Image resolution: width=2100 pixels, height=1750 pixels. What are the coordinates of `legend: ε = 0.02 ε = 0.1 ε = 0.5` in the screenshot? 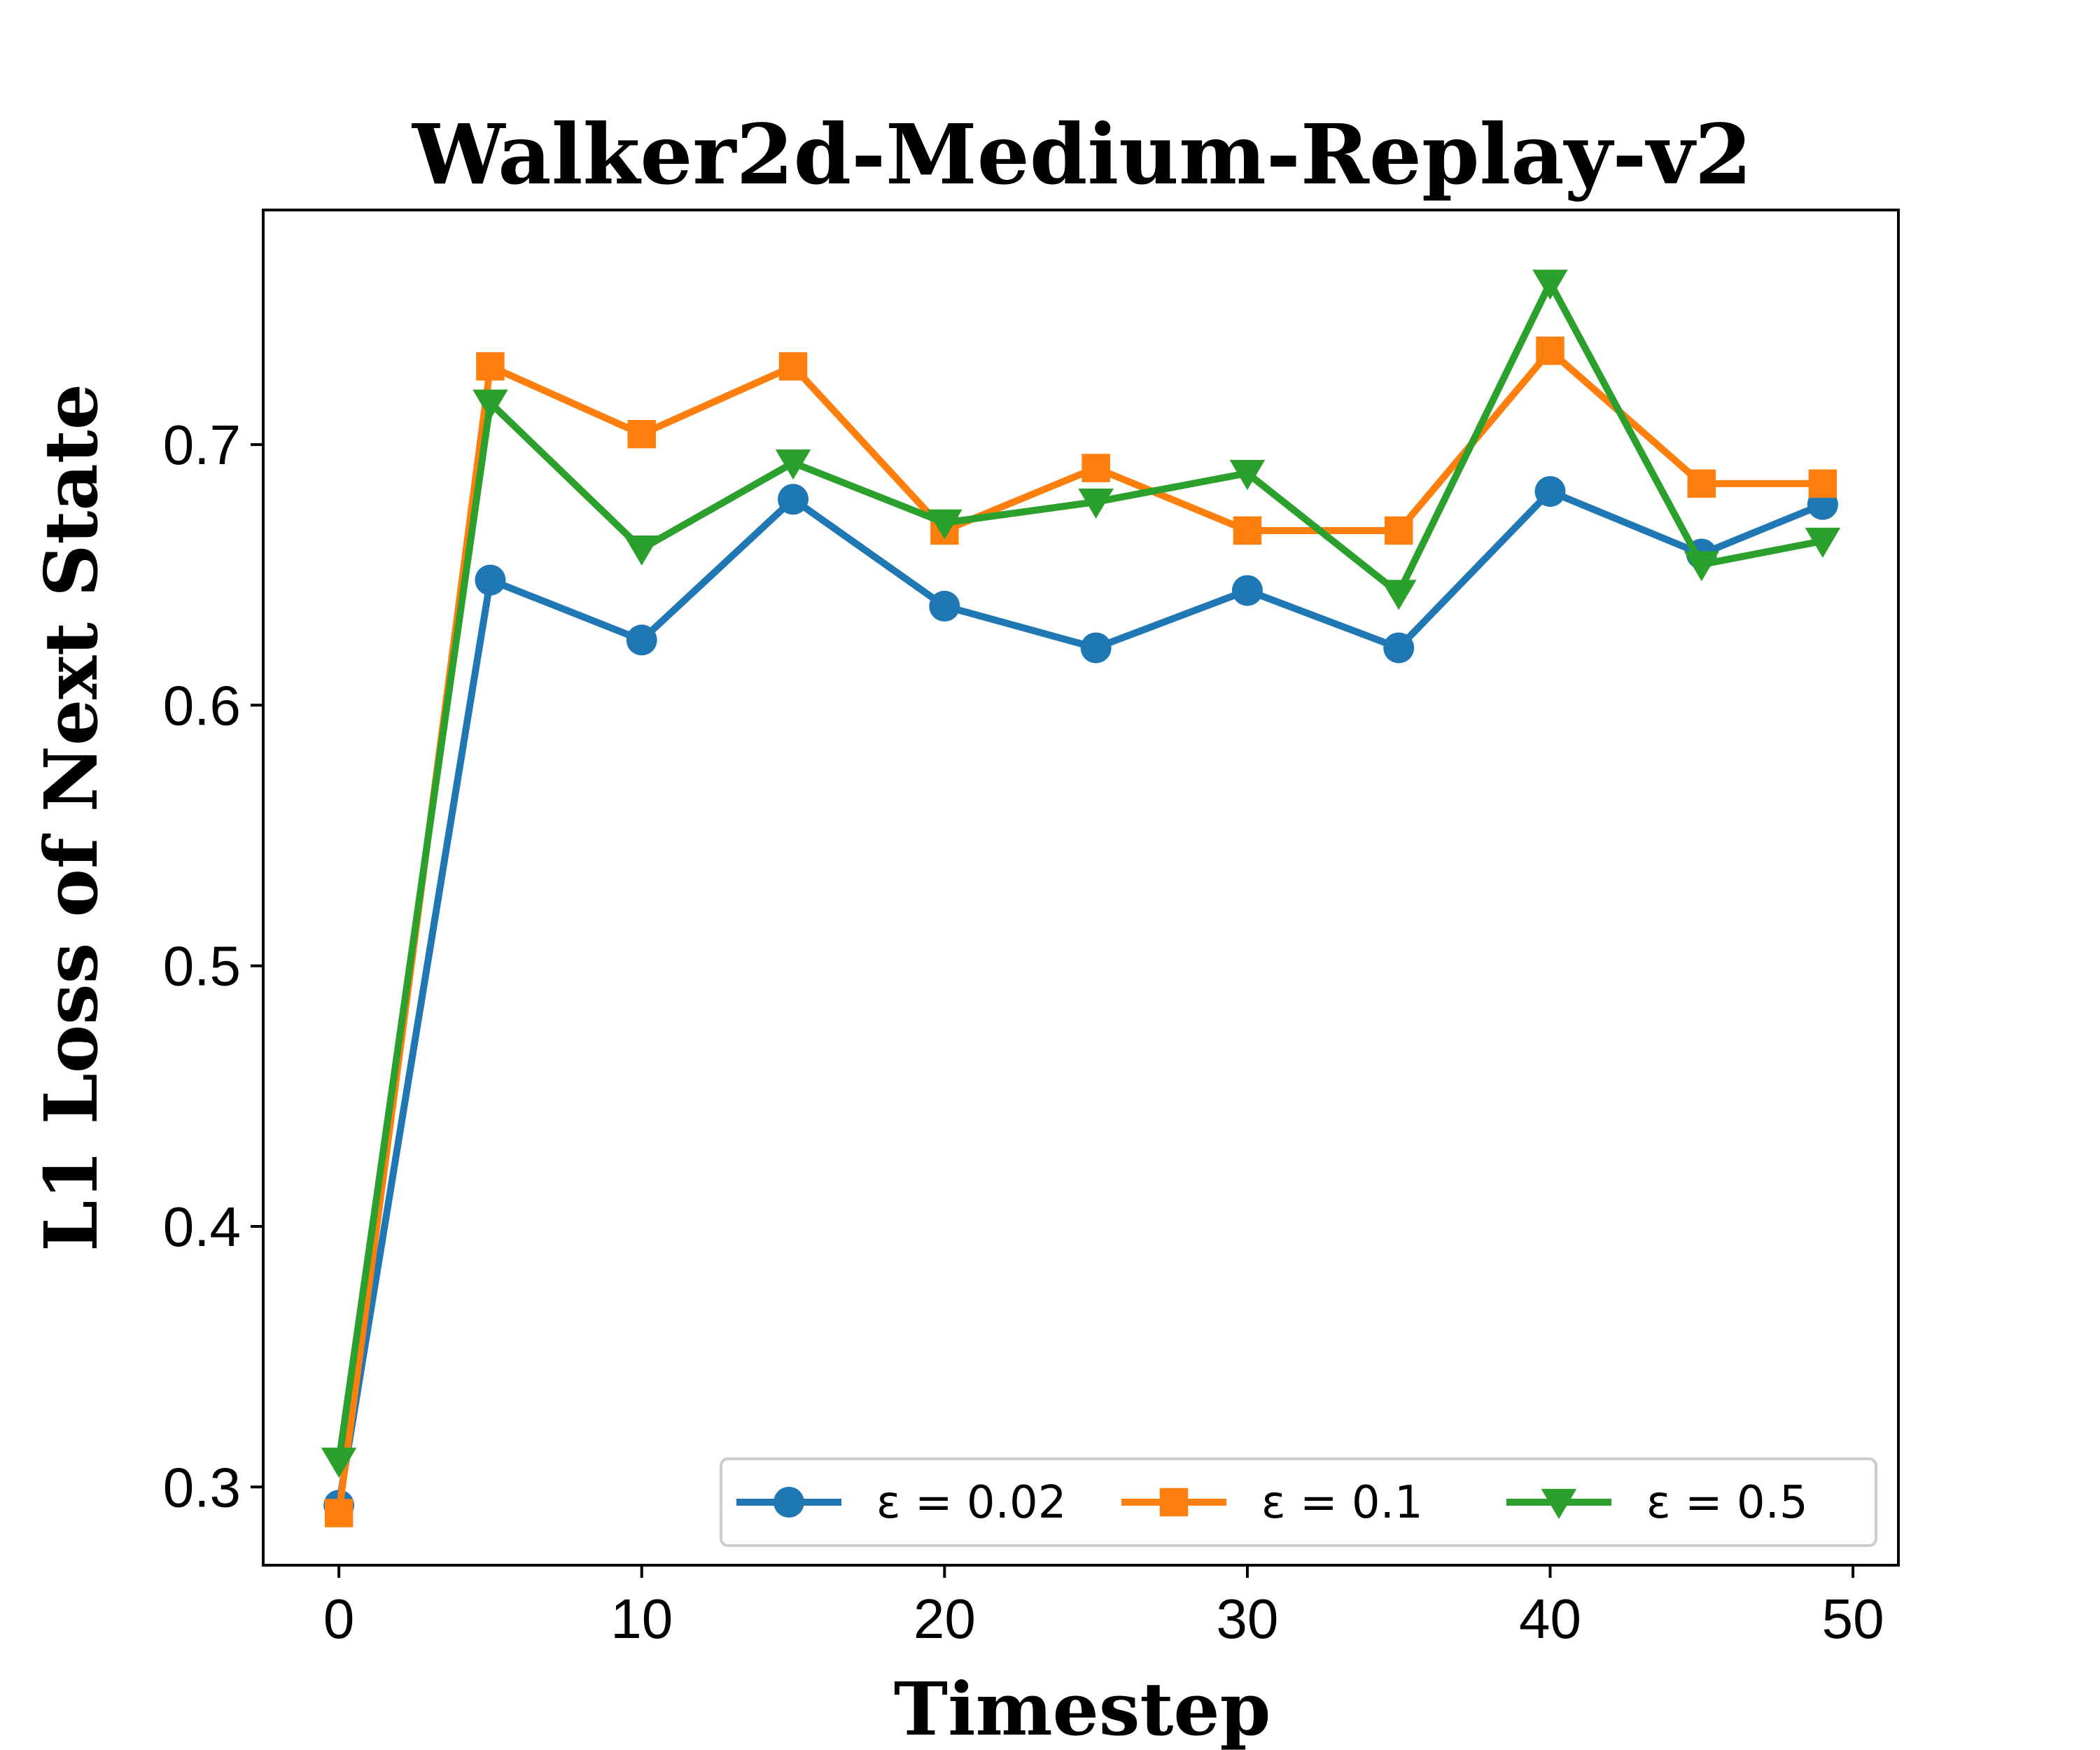 It's located at (1298, 1502).